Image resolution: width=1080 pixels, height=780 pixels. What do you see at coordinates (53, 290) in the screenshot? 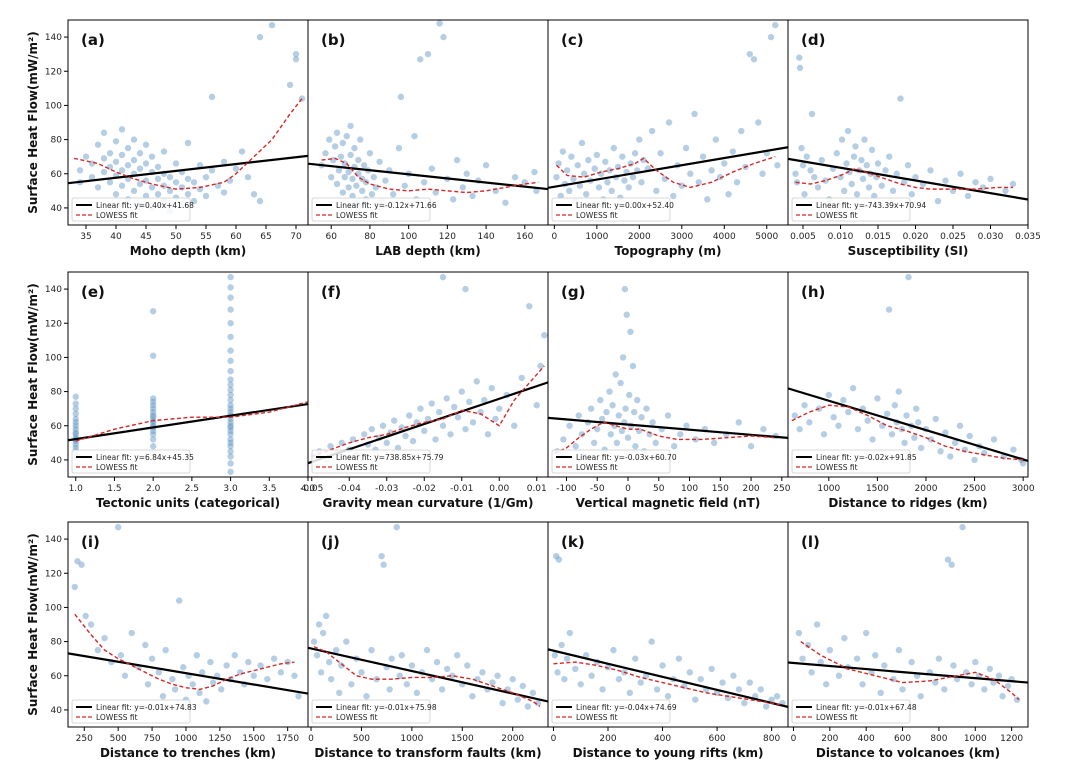
I see `y-tick-label: 140` at bounding box center [53, 290].